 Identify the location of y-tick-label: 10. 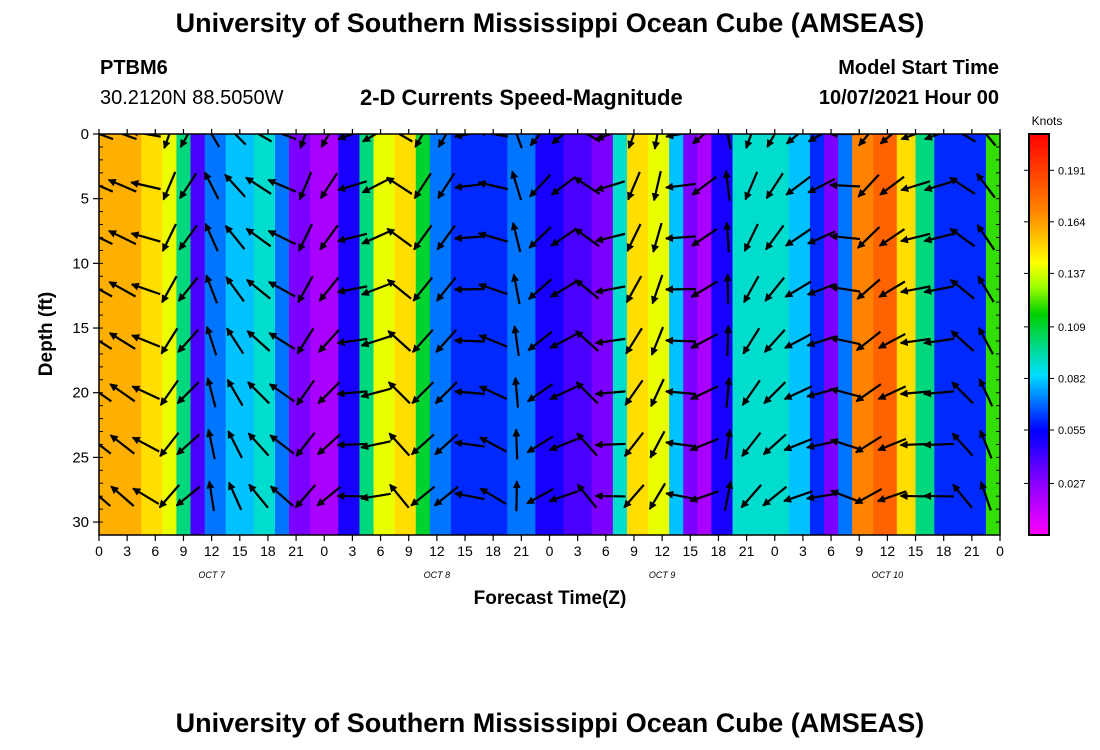
(80, 263).